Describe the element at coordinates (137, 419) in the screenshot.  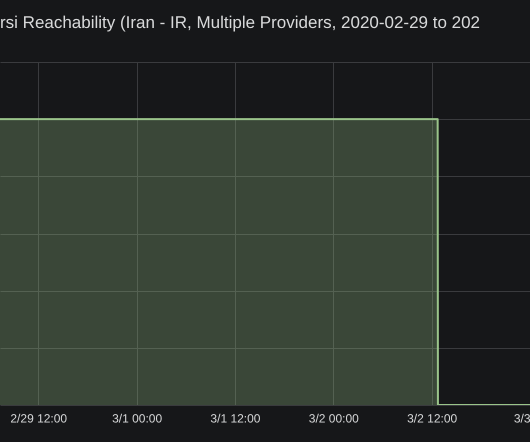
I see `x-tick-label: 3/1 00:00` at that location.